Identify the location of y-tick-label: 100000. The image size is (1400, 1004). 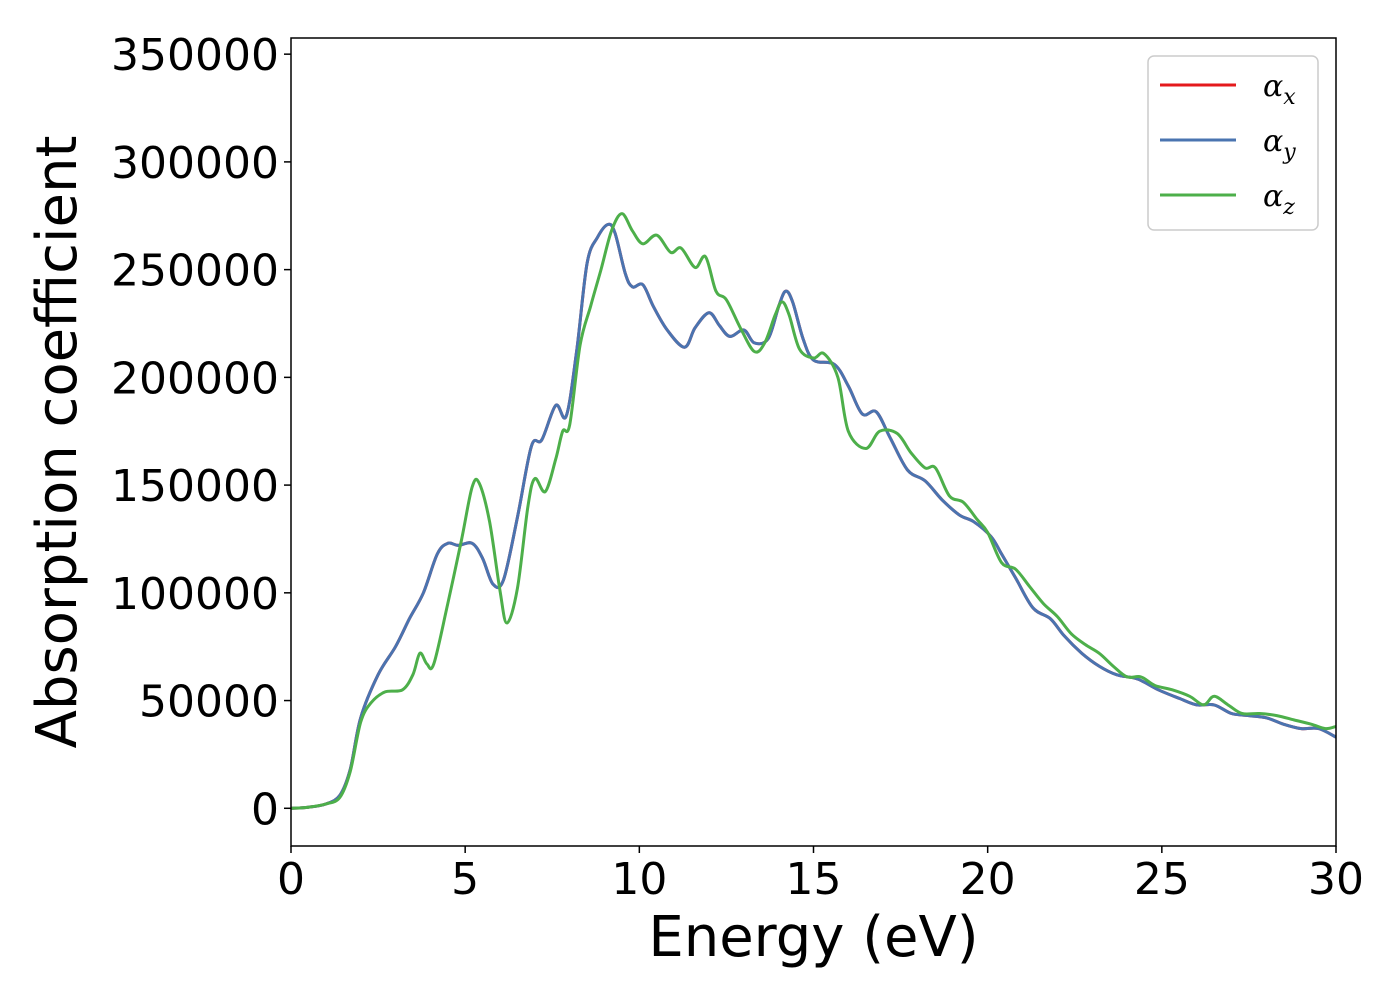
(195, 594).